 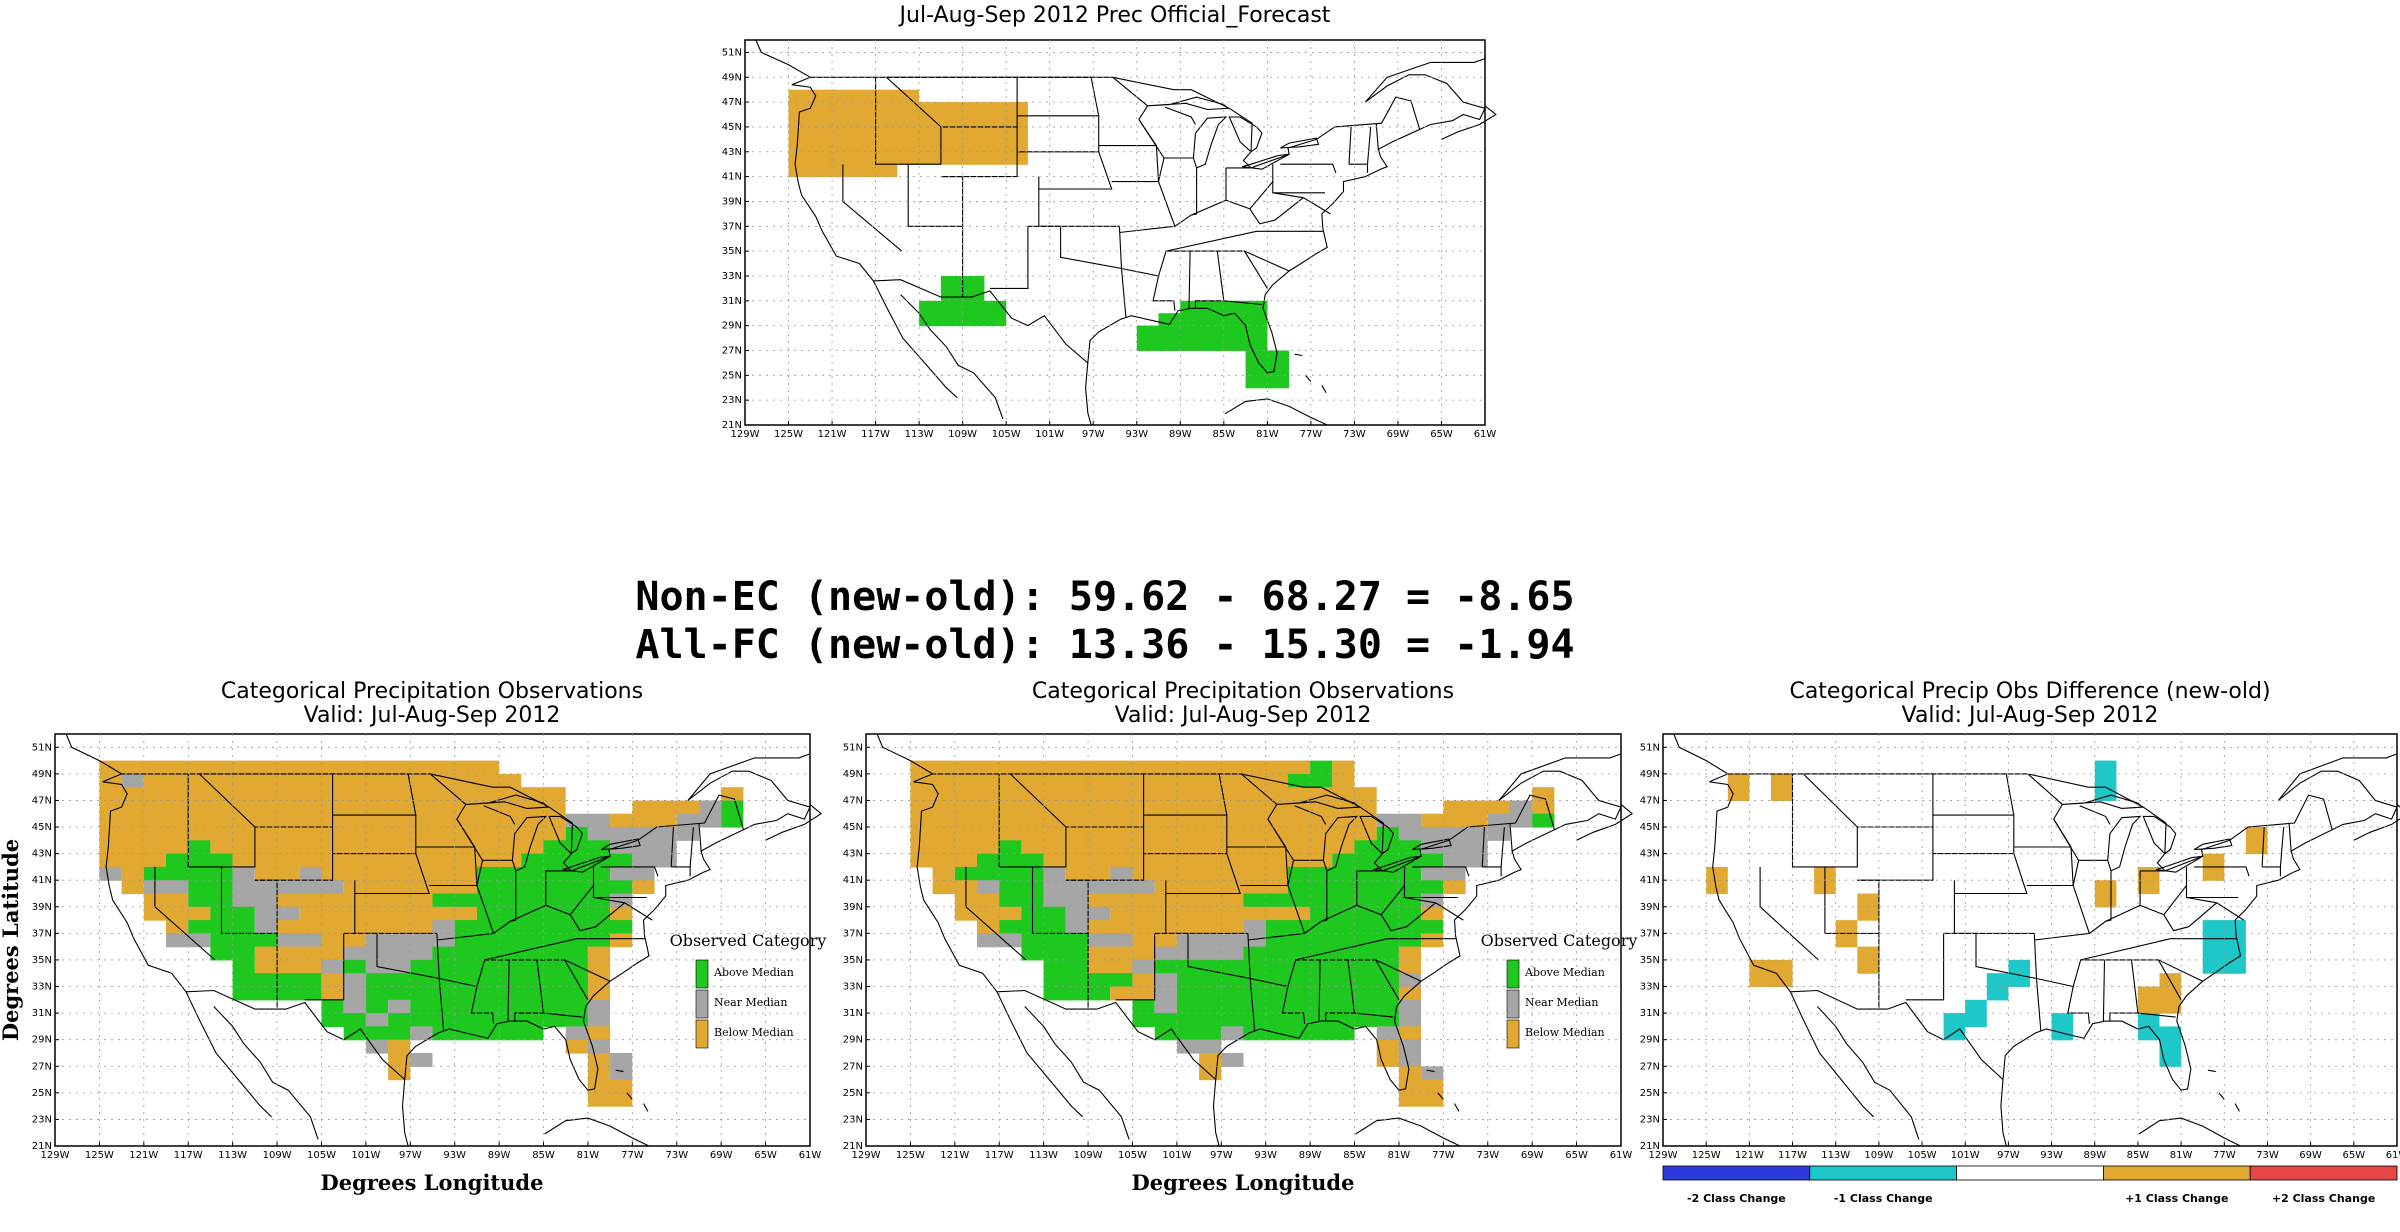 What do you see at coordinates (732, 425) in the screenshot?
I see `tick-lat: 21N` at bounding box center [732, 425].